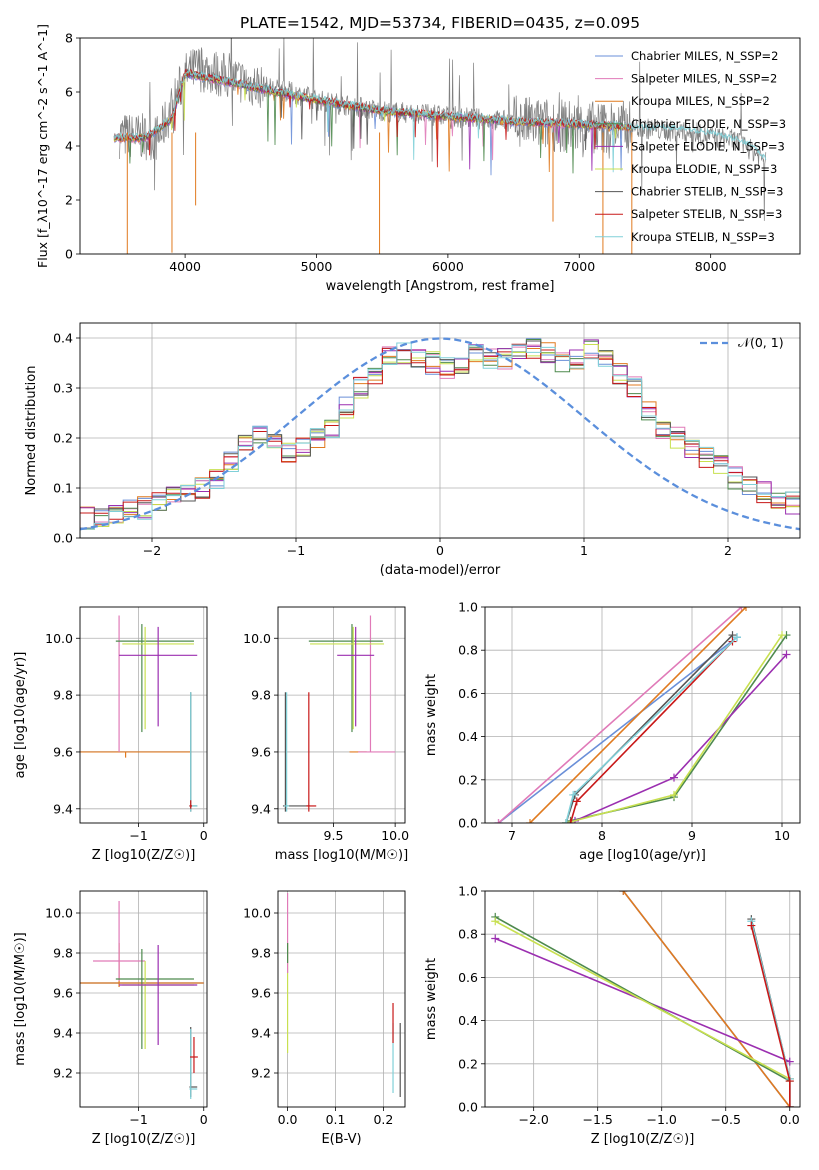 This screenshot has width=819, height=1170. Describe the element at coordinates (708, 124) in the screenshot. I see `legend-label: Chabrier ELODIE, N_SSP=3` at that location.